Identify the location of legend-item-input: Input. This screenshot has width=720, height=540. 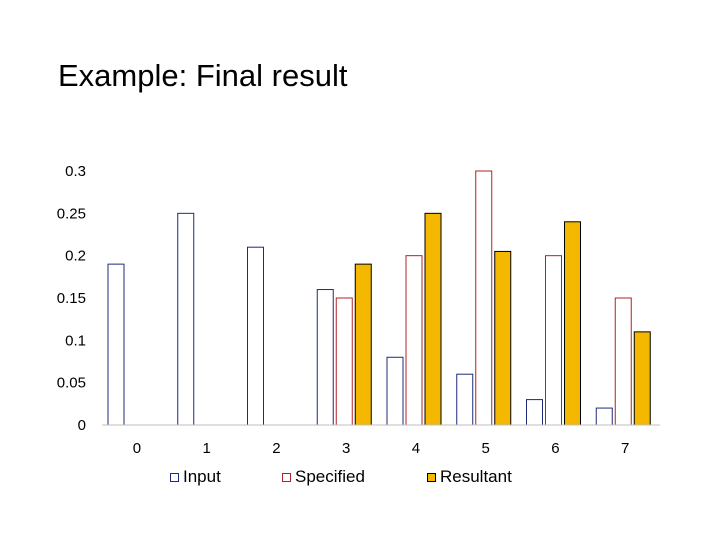
(195, 477).